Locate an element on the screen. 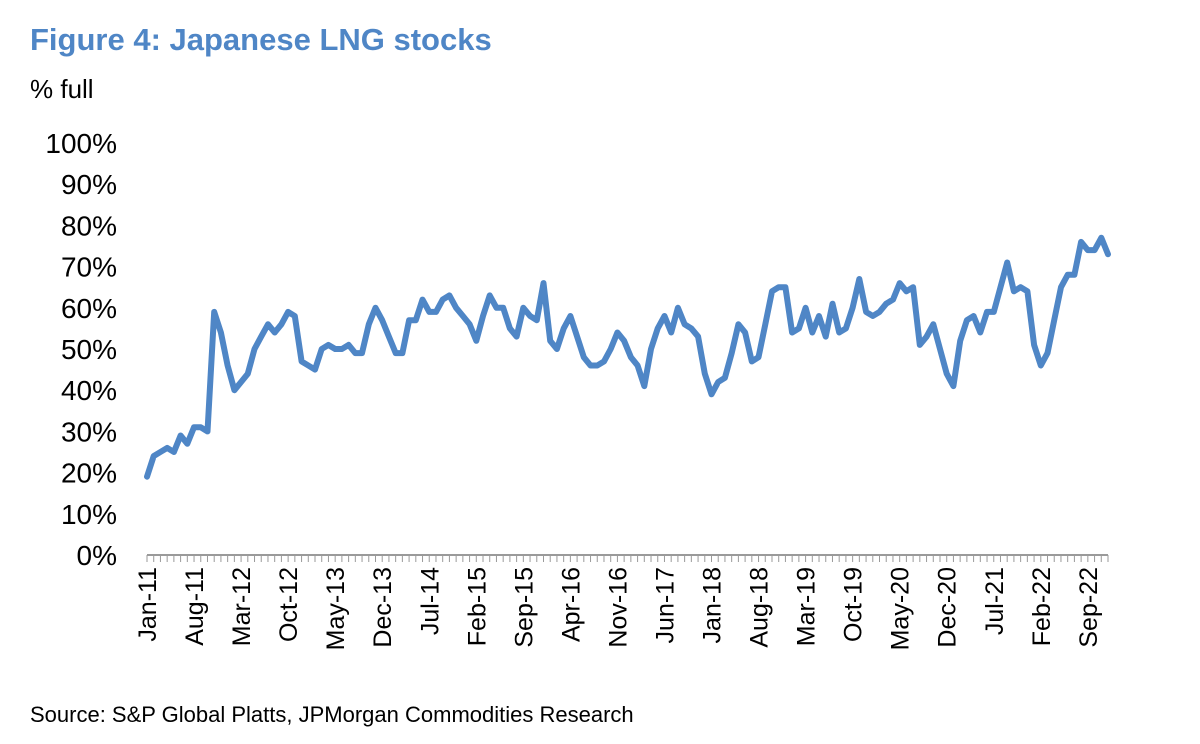  x-tick-label: Jul-21 is located at coordinates (995, 601).